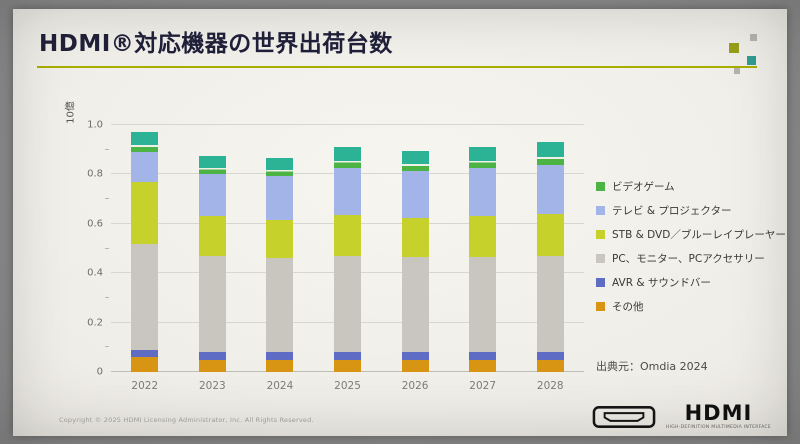 This screenshot has height=444, width=800. I want to click on x-tick-label: 2025, so click(347, 386).